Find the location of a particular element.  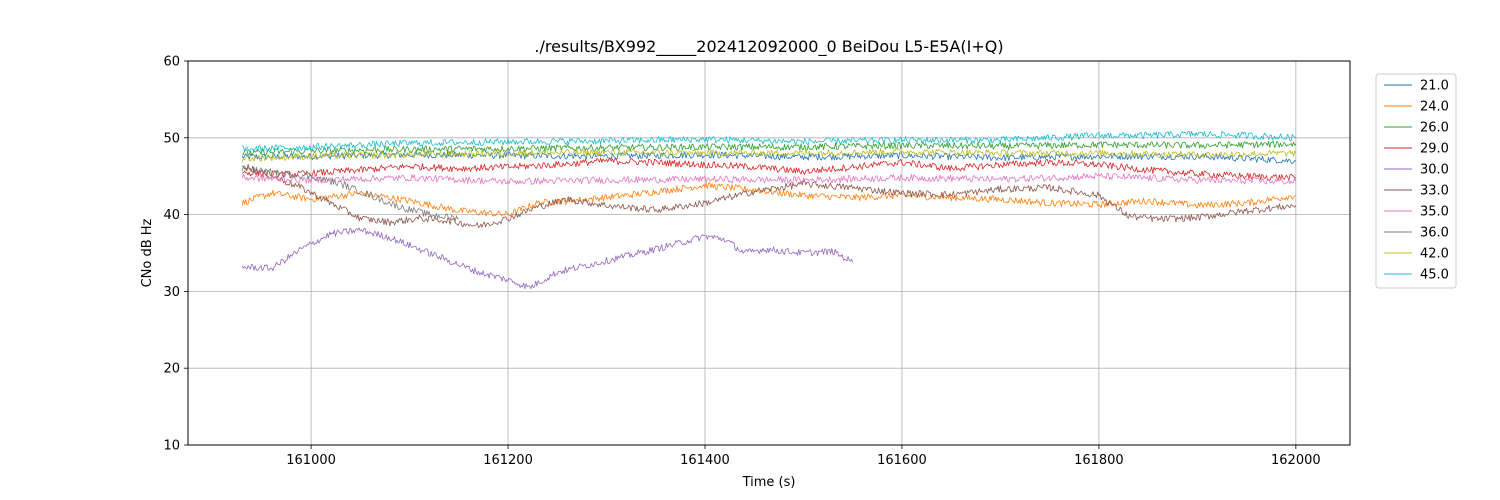

x-tick-label: 161200 is located at coordinates (508, 460).